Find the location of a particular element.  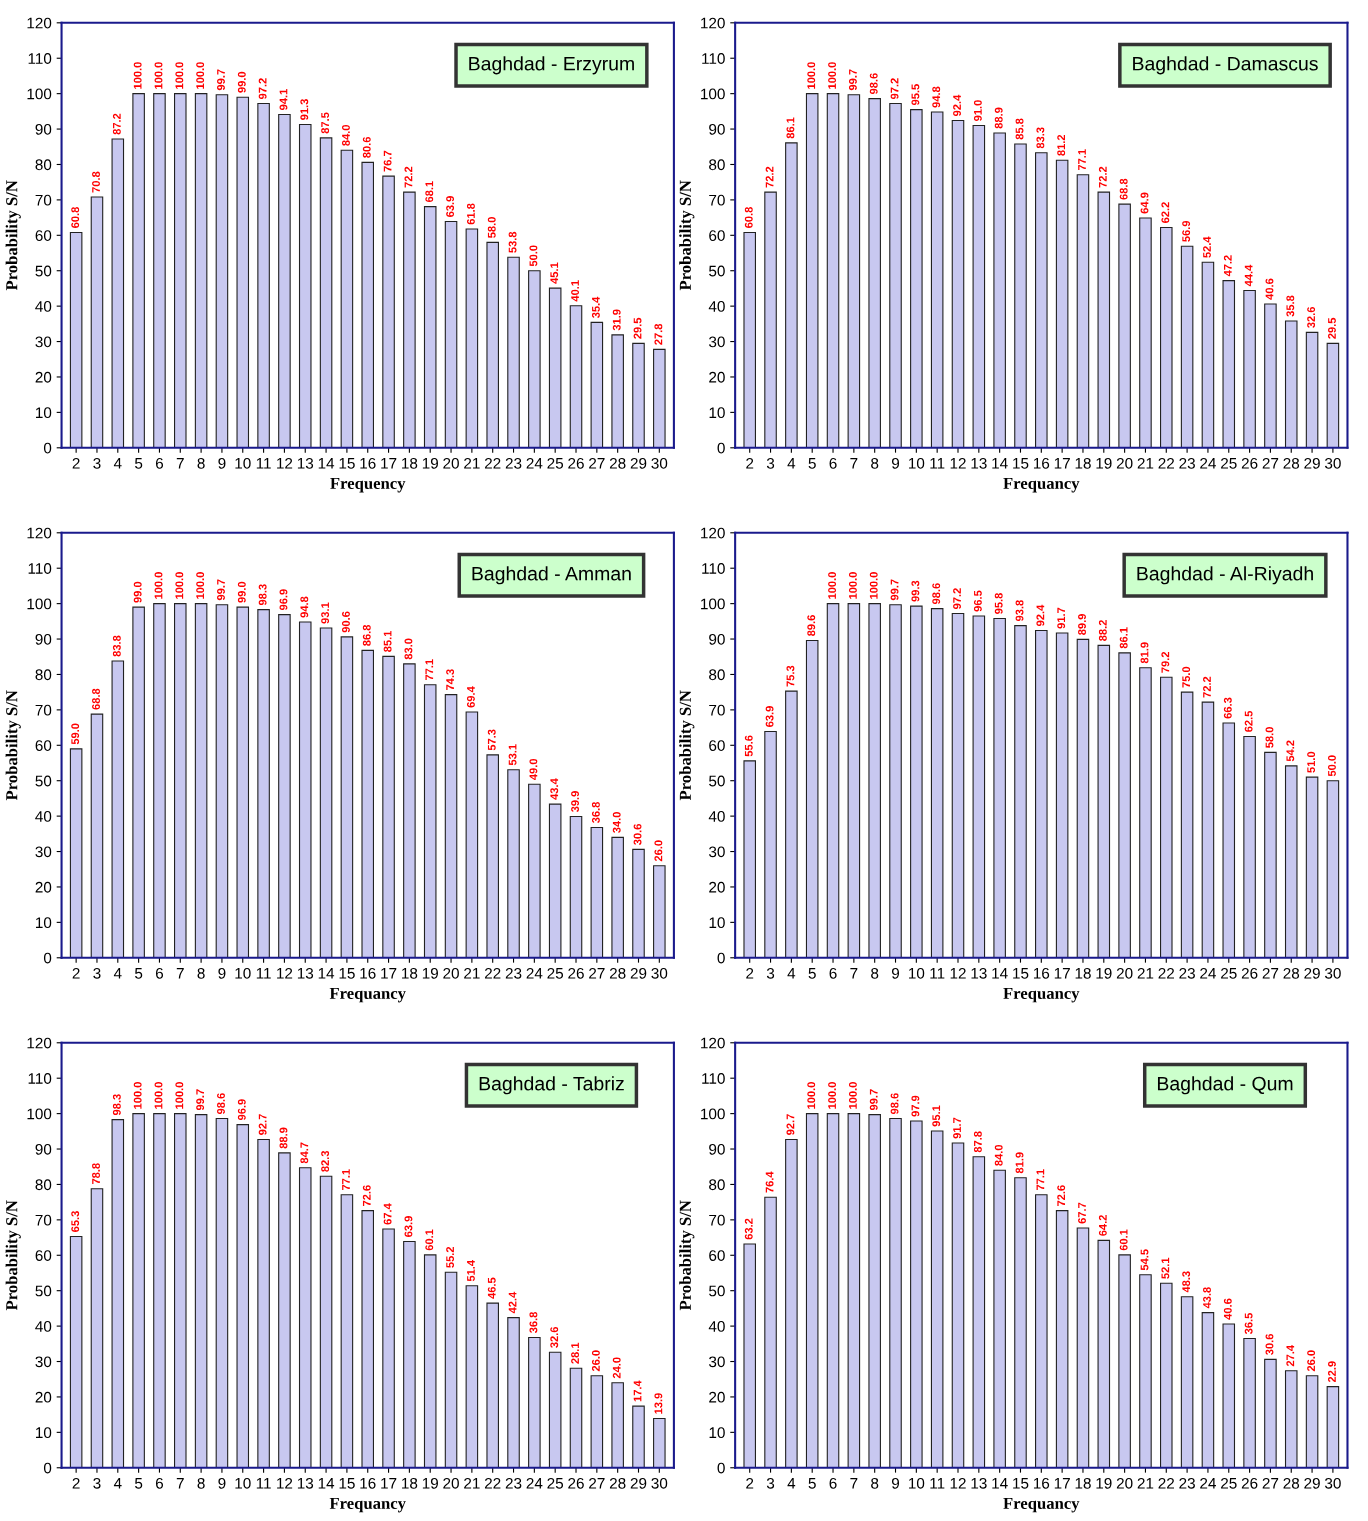

x-tick-label: 13 is located at coordinates (979, 973).